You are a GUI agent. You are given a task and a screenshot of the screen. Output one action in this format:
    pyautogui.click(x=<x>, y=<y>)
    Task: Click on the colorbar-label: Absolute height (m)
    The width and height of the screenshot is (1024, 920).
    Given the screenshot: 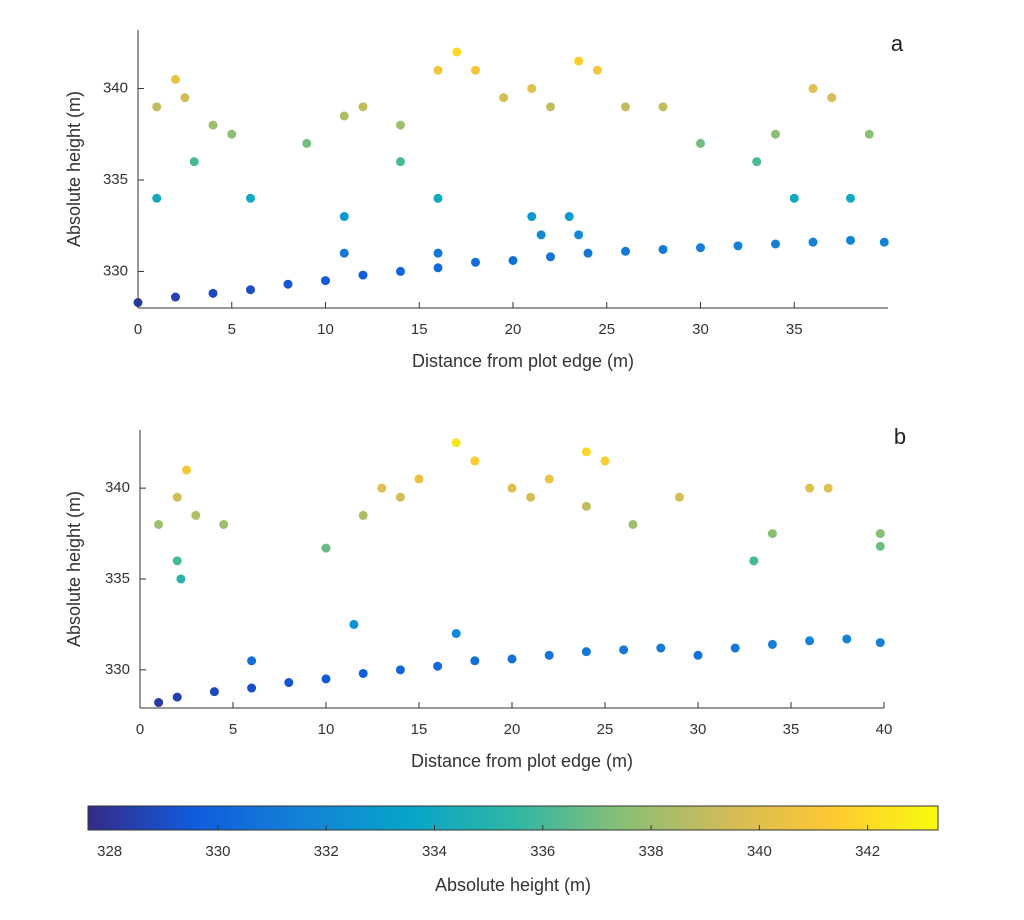 What is the action you would take?
    pyautogui.click(x=513, y=885)
    